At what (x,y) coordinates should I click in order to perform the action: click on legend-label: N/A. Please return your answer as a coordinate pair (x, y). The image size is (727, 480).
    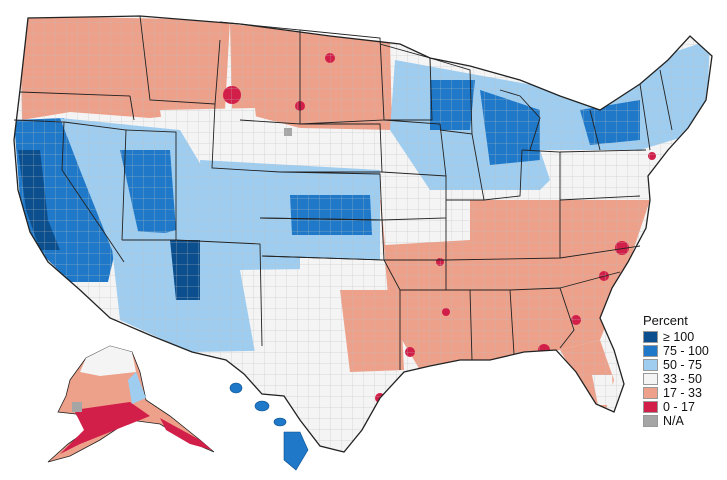
    Looking at the image, I should click on (673, 421).